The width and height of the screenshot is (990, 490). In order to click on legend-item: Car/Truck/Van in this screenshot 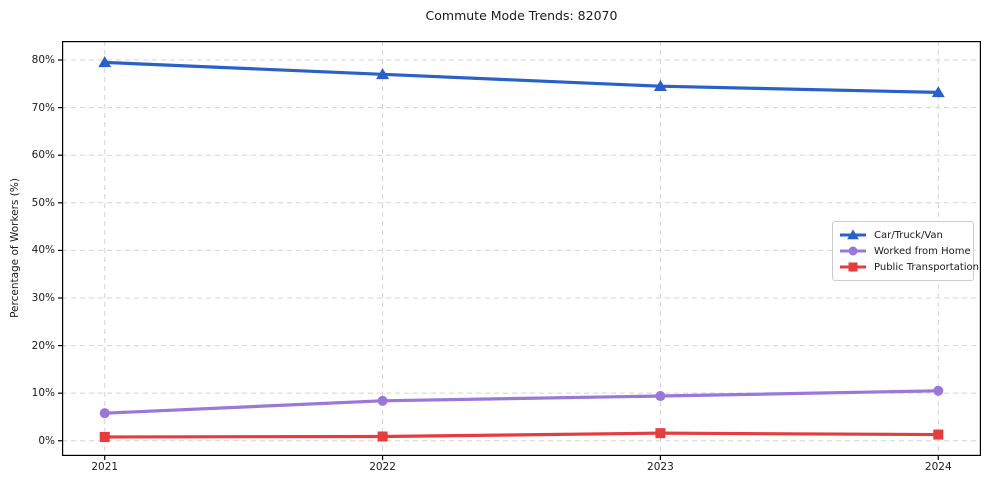, I will do `click(903, 235)`.